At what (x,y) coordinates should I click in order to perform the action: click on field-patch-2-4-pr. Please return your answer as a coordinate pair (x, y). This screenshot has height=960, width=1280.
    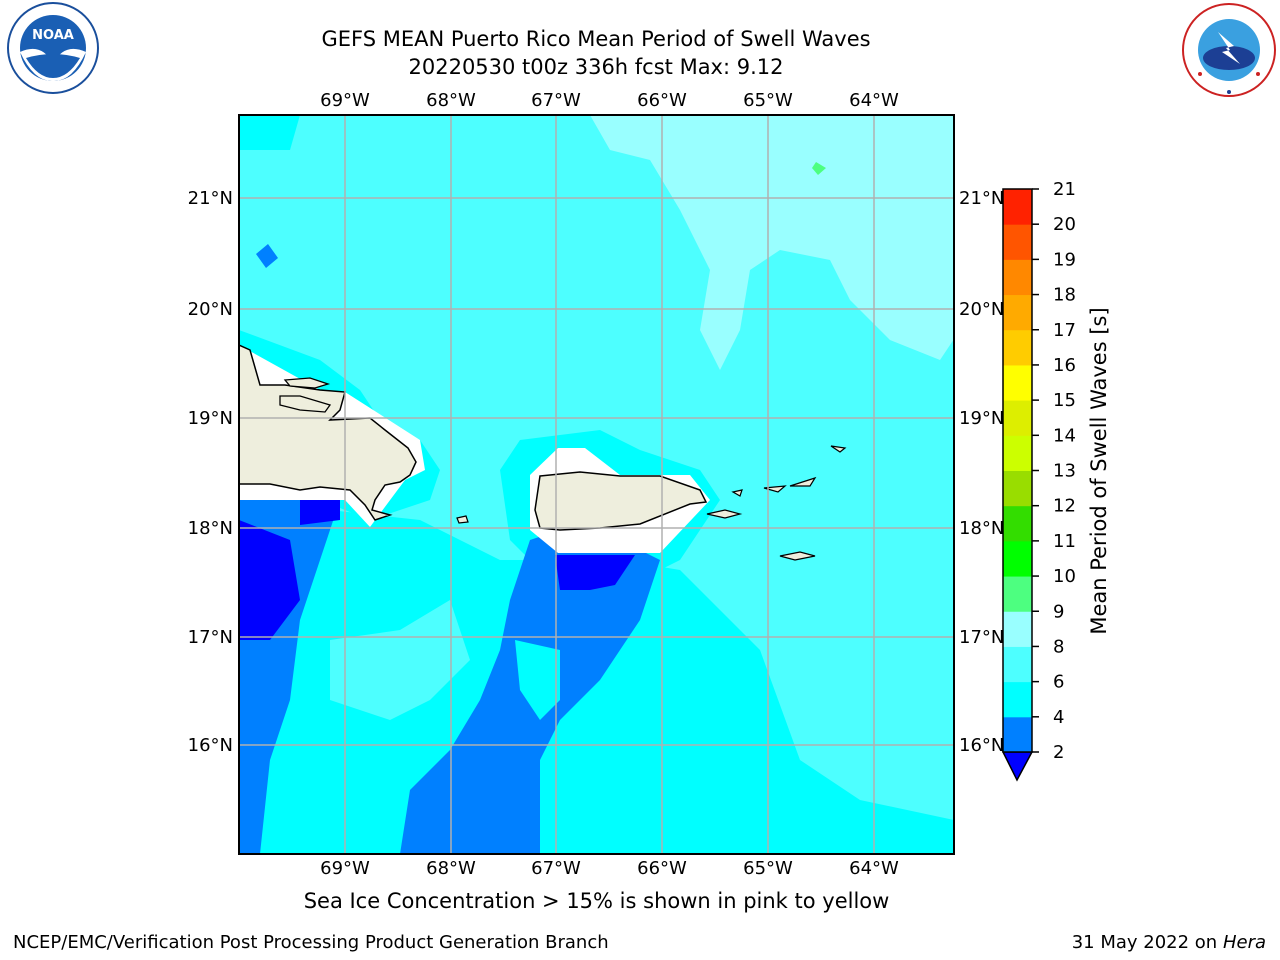
    Looking at the image, I should click on (595, 572).